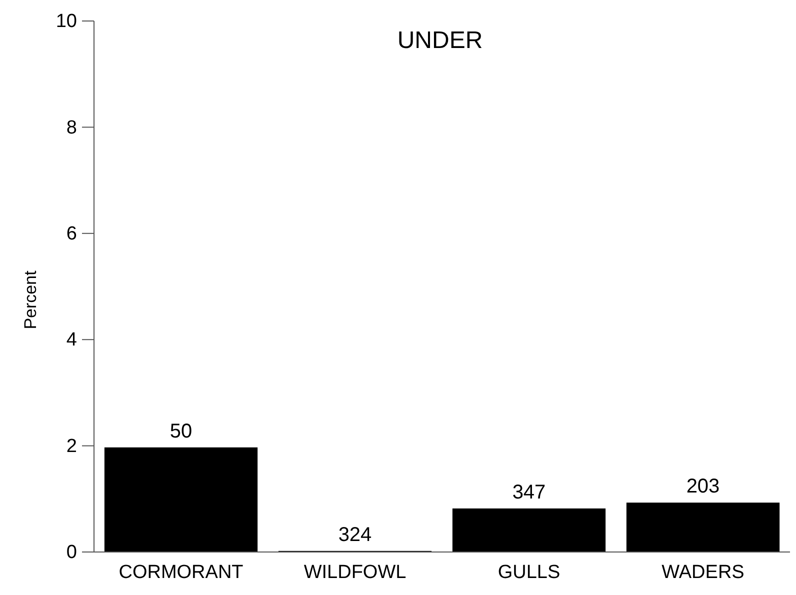 This screenshot has height=595, width=796. Describe the element at coordinates (355, 572) in the screenshot. I see `x-tick-label: WILDFOWL` at that location.